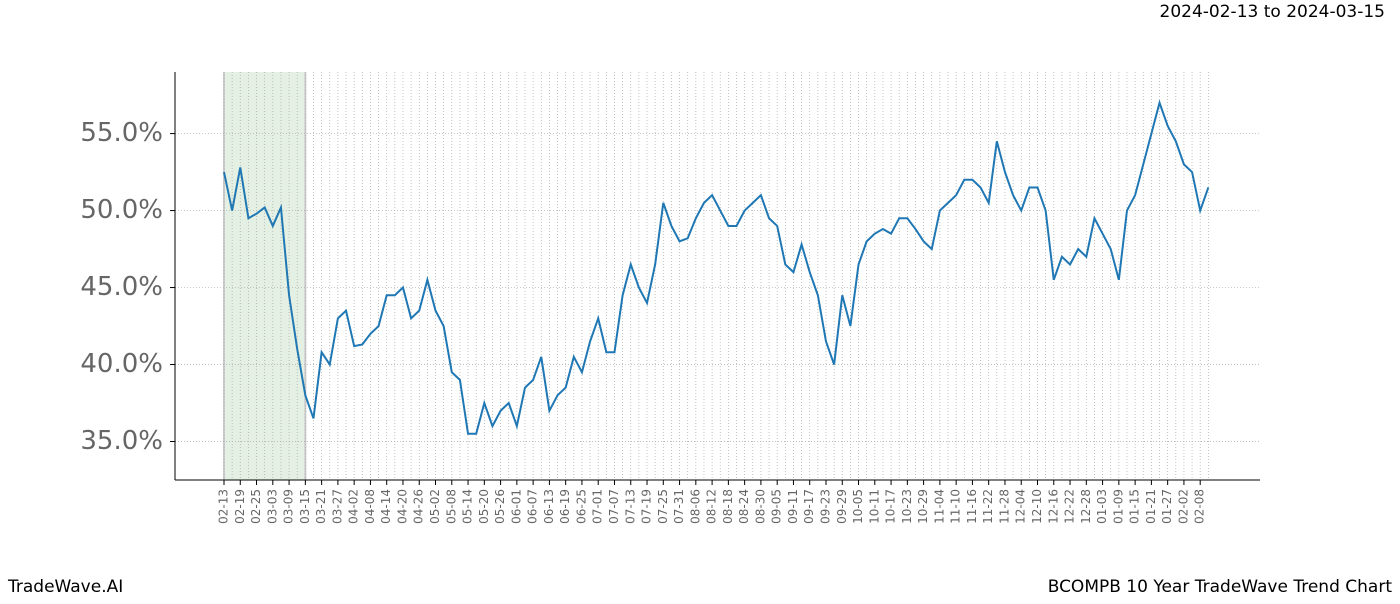 This screenshot has width=1400, height=604. Describe the element at coordinates (874, 506) in the screenshot. I see `x-tick-label: 10-11` at that location.